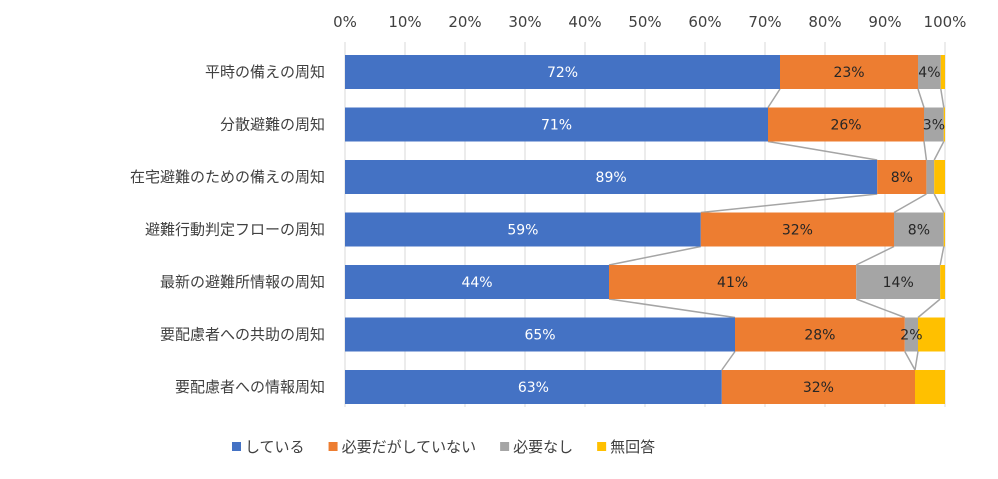  What do you see at coordinates (250, 387) in the screenshot?
I see `category-label: 要配慮者への情報周知` at bounding box center [250, 387].